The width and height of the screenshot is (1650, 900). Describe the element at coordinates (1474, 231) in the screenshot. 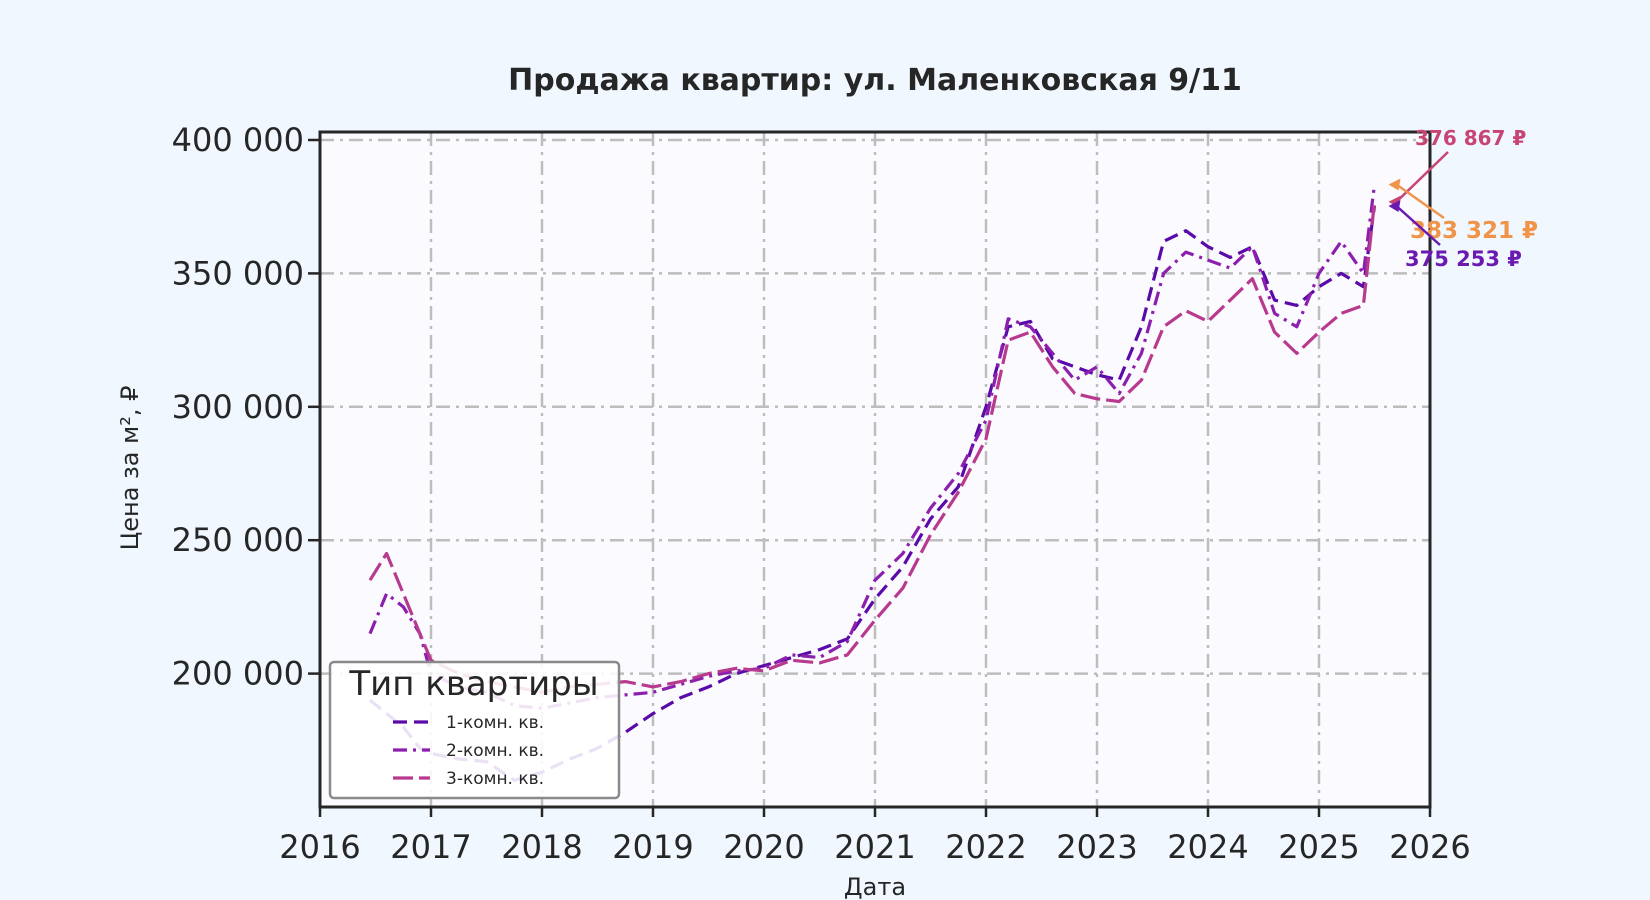

I see `annotation-label: 383 321 ₽` at that location.